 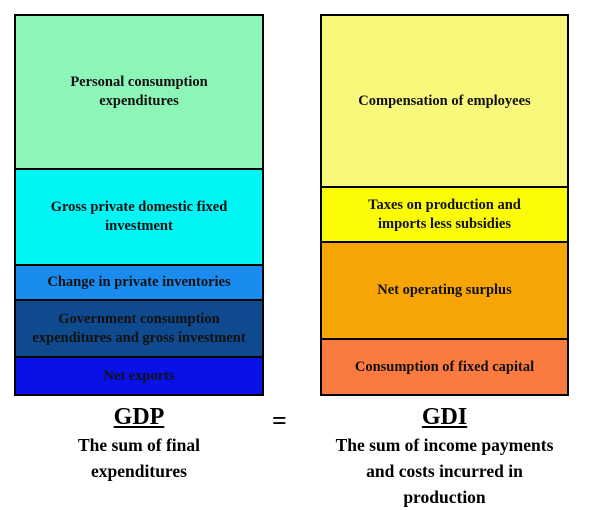 I want to click on gdp-block-personal-consumption: Personal consumption expenditures, so click(x=139, y=92).